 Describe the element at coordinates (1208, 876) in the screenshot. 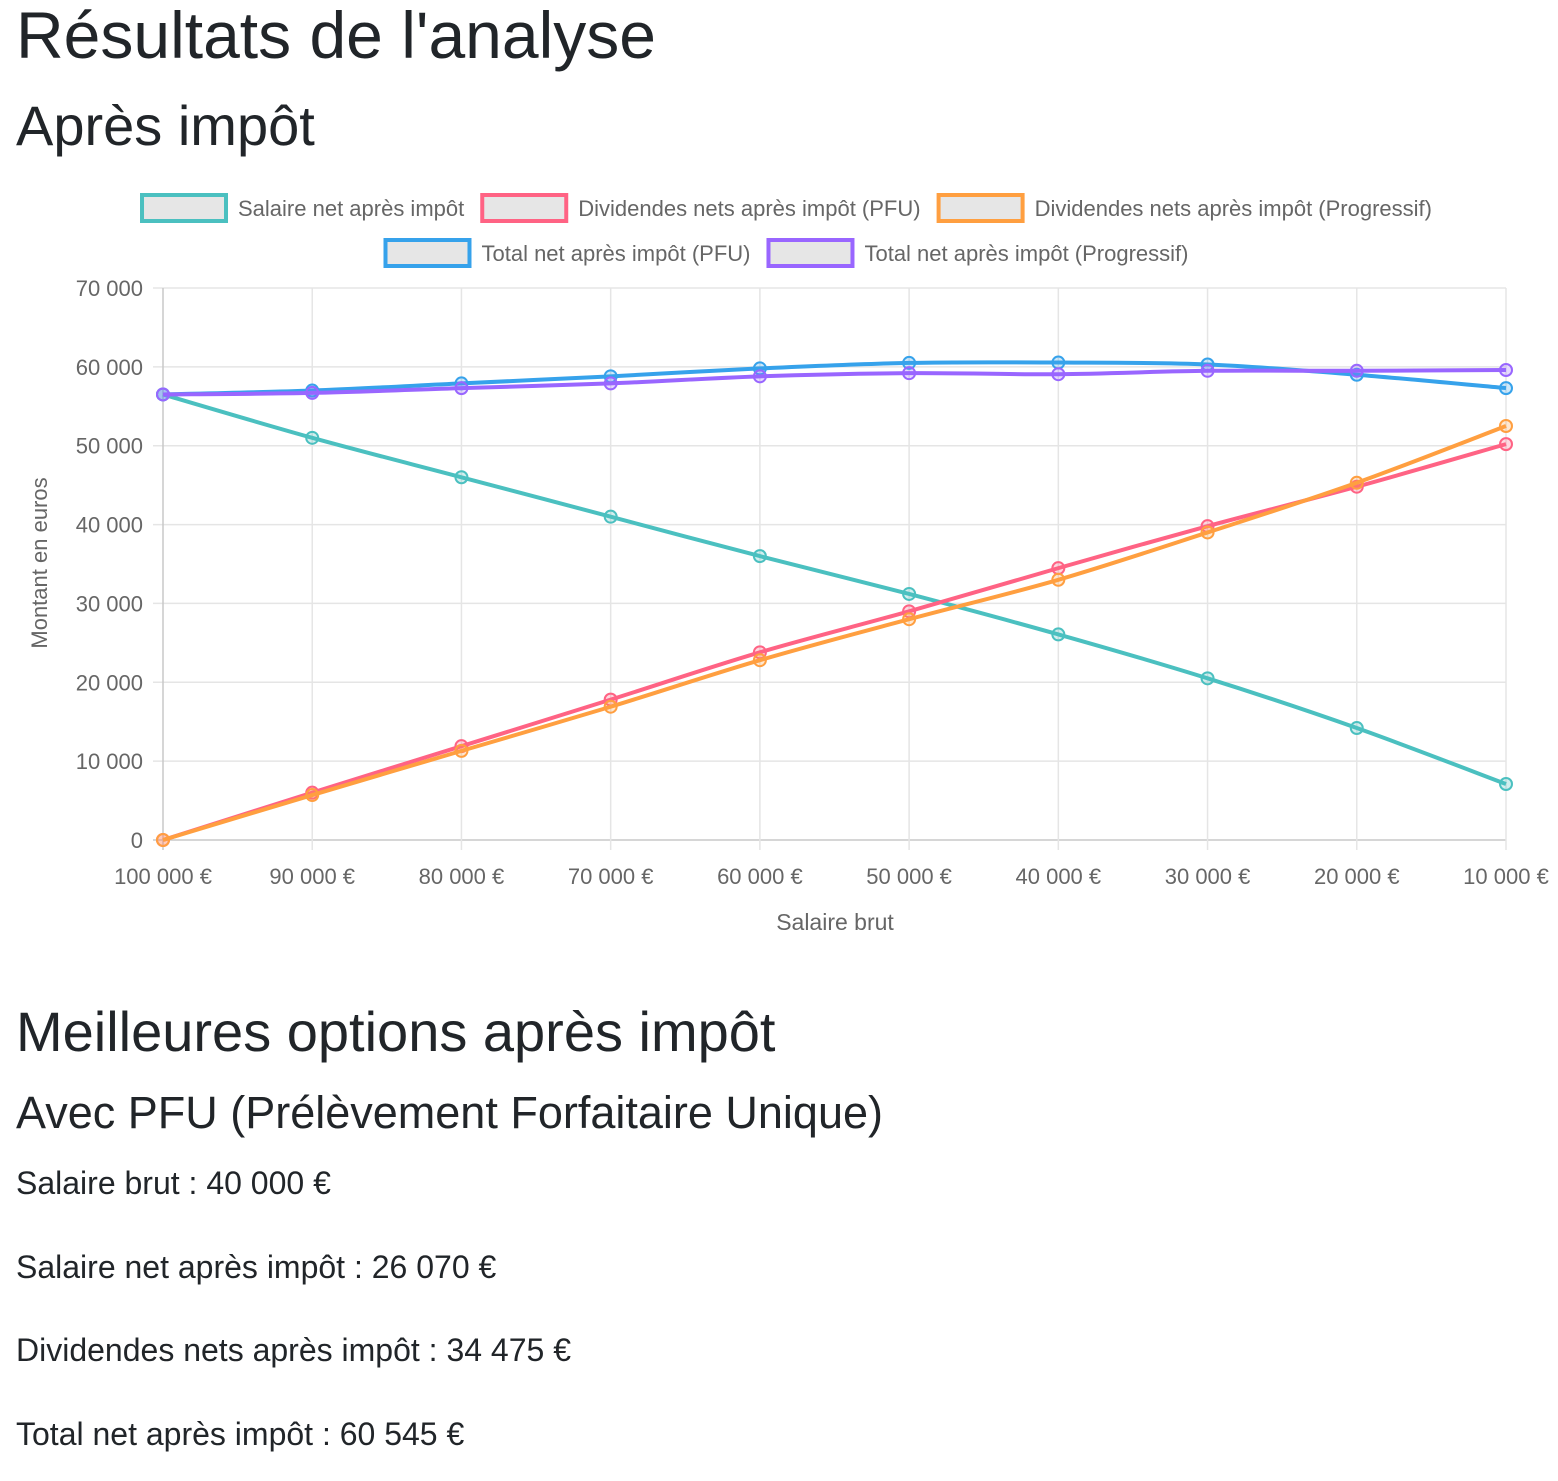

I see `x-tick-label: 30 000 €` at that location.